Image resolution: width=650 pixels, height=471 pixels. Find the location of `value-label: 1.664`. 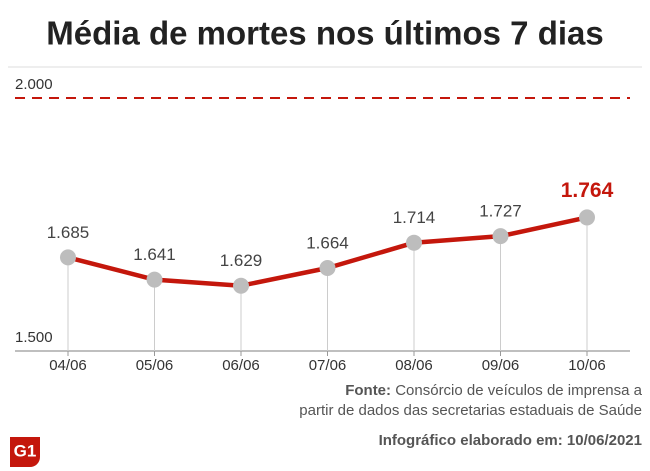

value-label: 1.664 is located at coordinates (327, 243).